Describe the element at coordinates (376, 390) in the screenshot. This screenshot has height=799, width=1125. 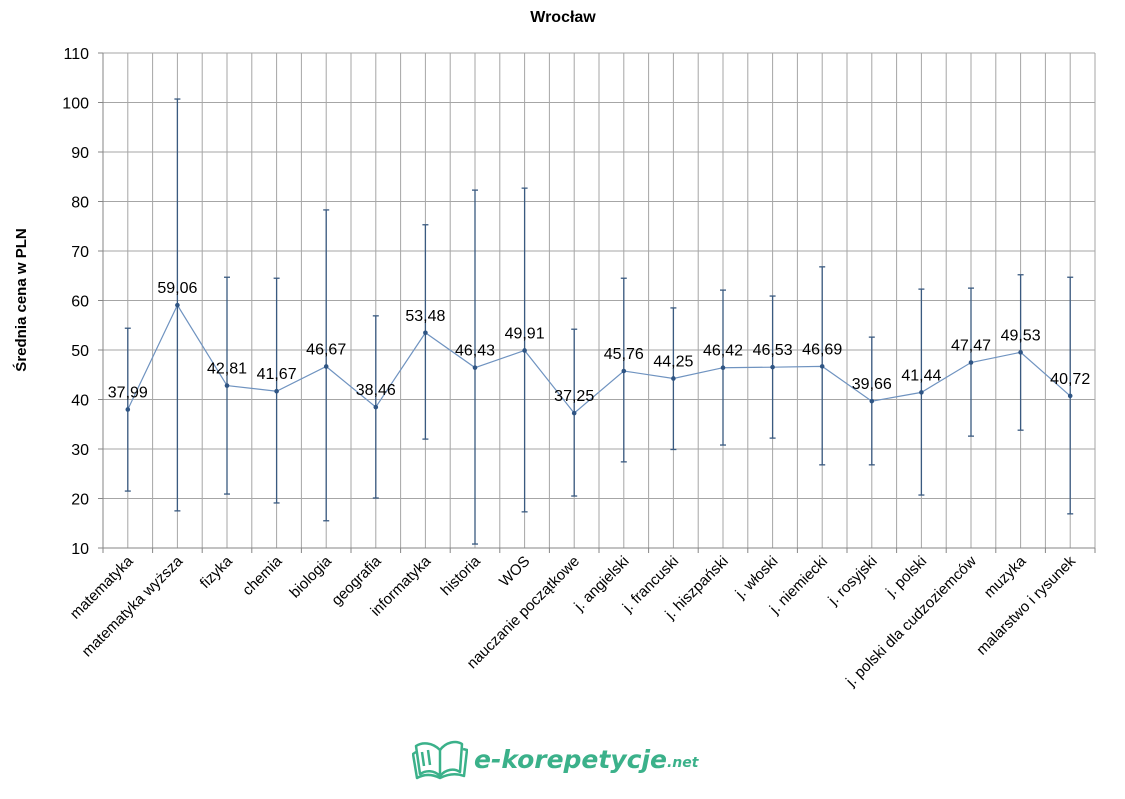
I see `data-label: 38,46` at that location.